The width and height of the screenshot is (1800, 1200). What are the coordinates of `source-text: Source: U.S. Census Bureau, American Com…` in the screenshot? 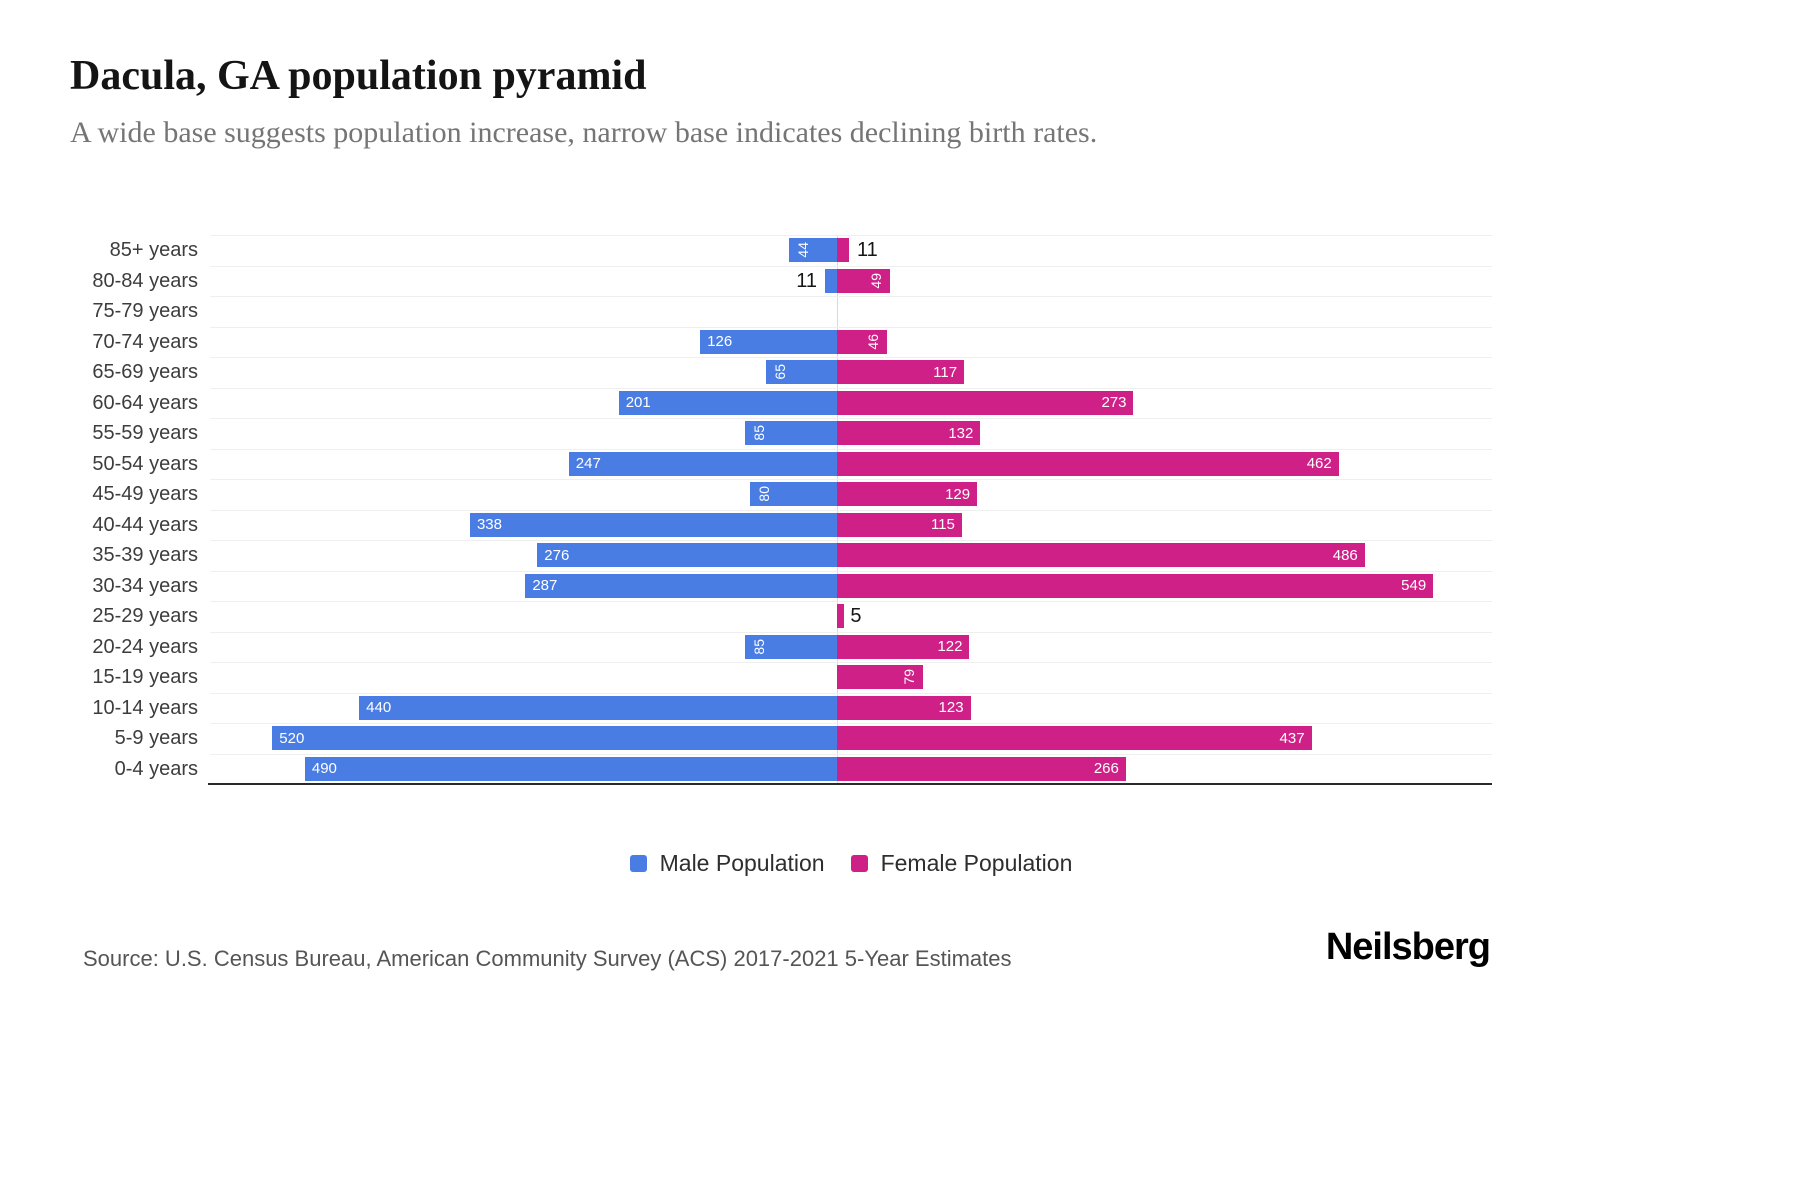 It's located at (547, 958).